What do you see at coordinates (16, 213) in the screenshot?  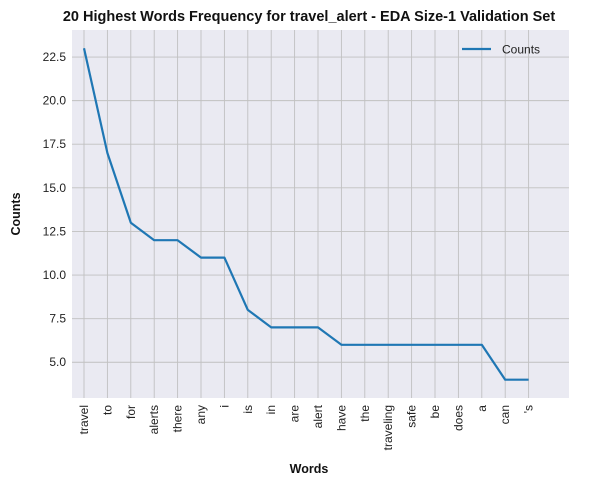 I see `y-axis-label: Counts` at bounding box center [16, 213].